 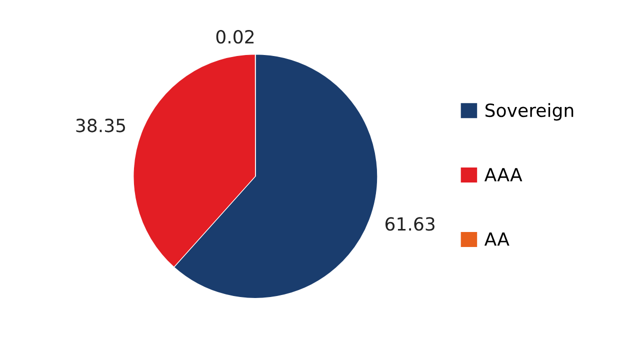 What do you see at coordinates (101, 125) in the screenshot?
I see `data-label: 38.35` at bounding box center [101, 125].